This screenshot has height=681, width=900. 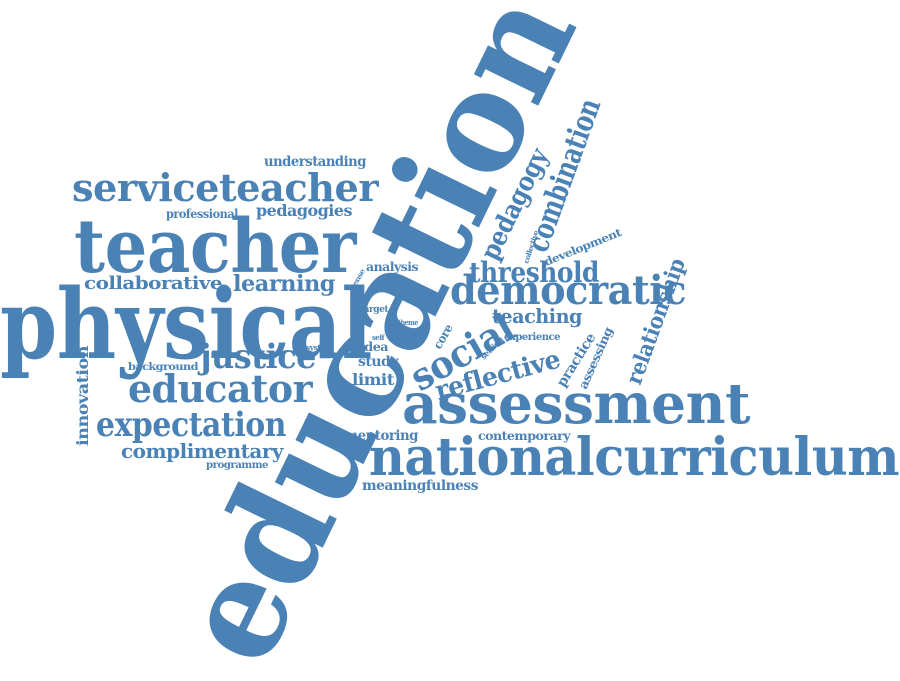 I want to click on word-programme: programme, so click(x=237, y=465).